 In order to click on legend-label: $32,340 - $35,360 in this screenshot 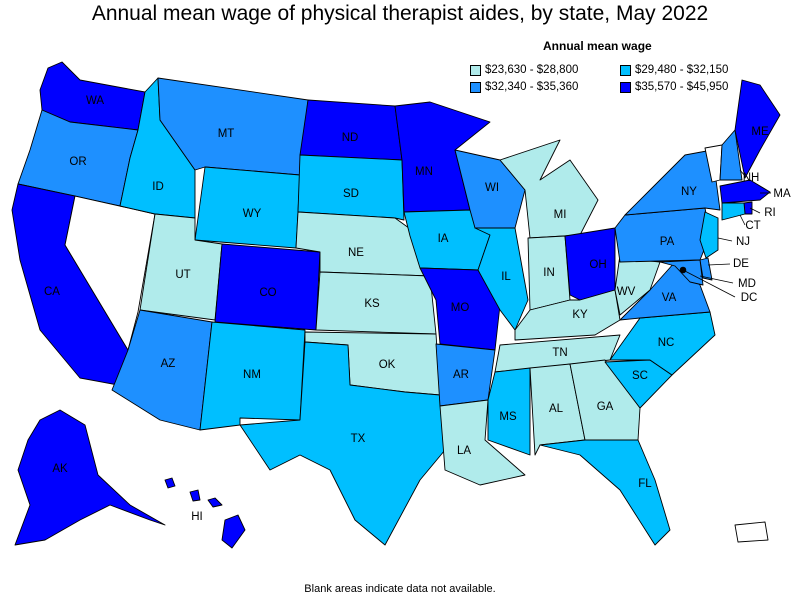, I will do `click(532, 87)`.